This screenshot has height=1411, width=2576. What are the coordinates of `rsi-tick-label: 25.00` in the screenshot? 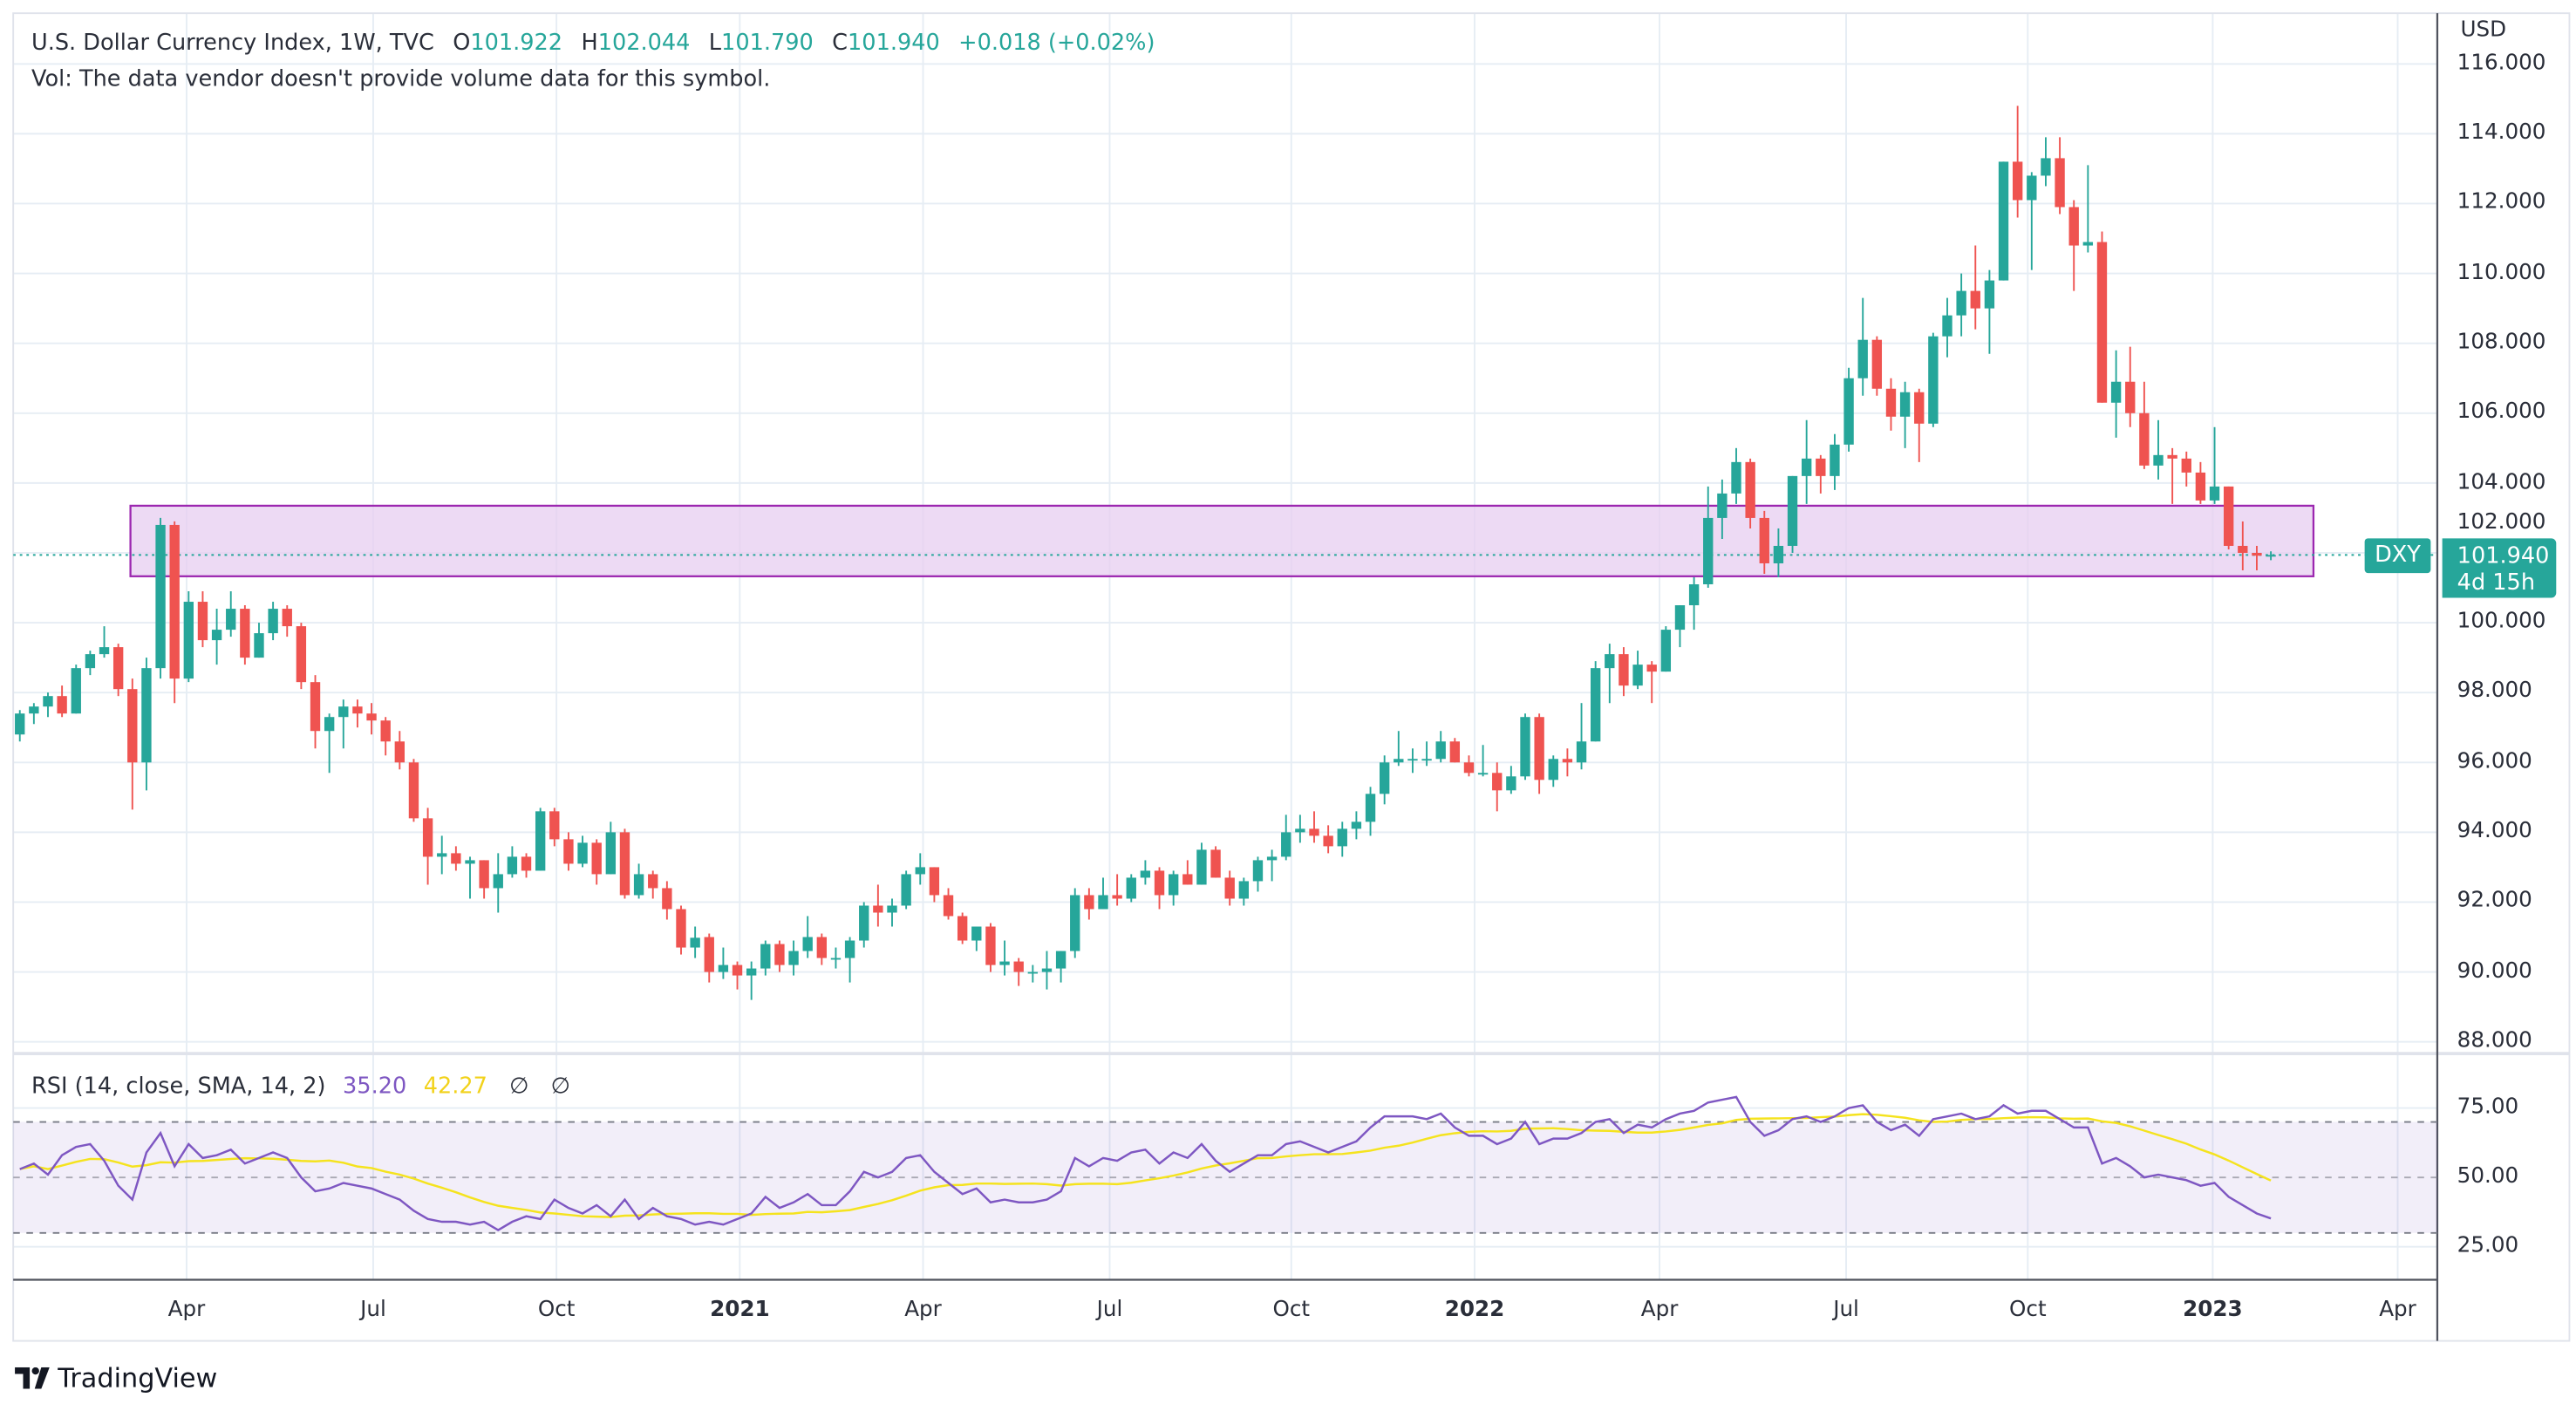 It's located at (2488, 1245).